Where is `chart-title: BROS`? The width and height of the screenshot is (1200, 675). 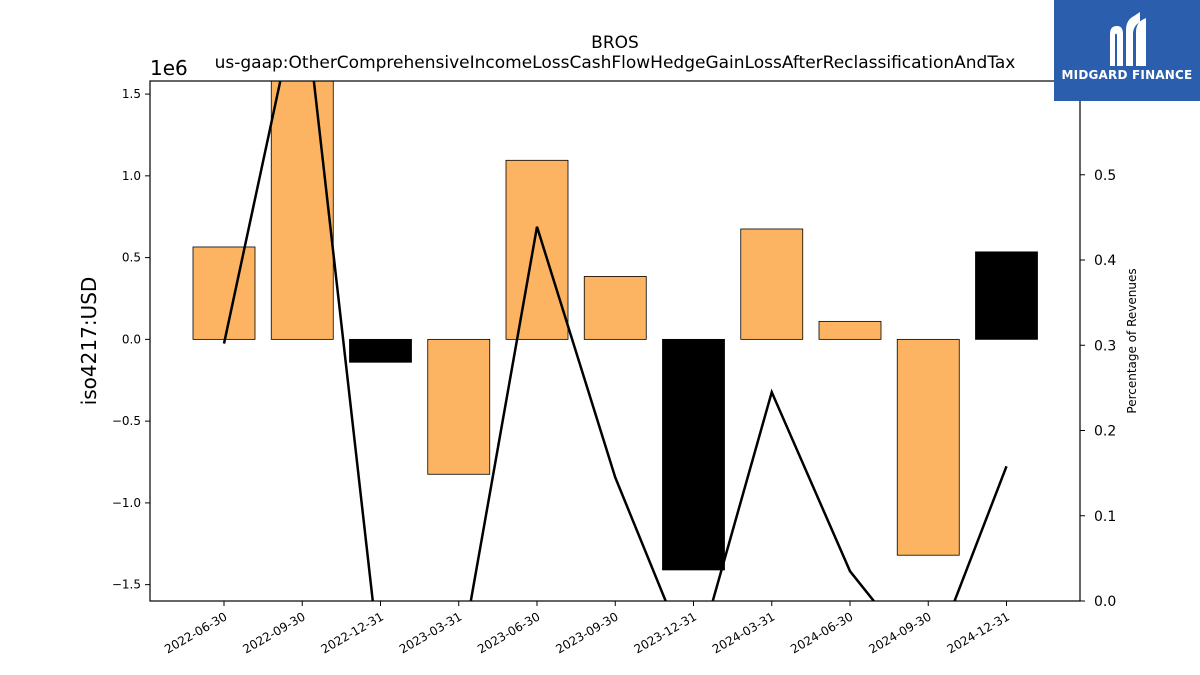
chart-title: BROS is located at coordinates (615, 43).